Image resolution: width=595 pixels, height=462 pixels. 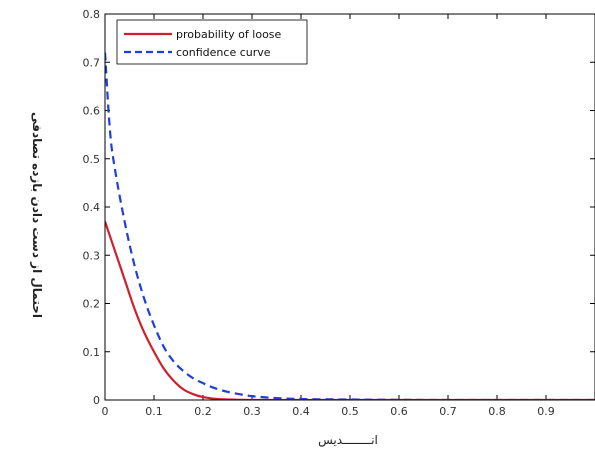 What do you see at coordinates (348, 440) in the screenshot?
I see `x-axis-label: انــــــــديس` at bounding box center [348, 440].